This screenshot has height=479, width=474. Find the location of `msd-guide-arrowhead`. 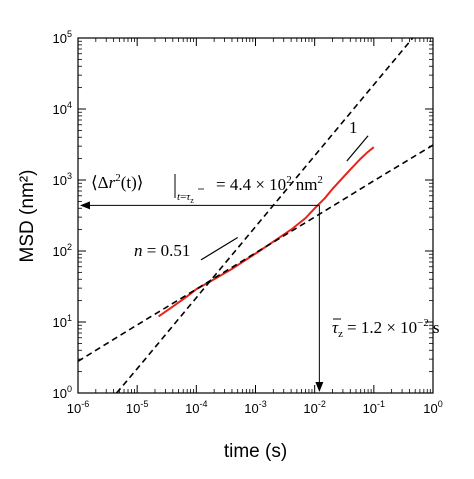

msd-guide-arrowhead is located at coordinates (85, 205).